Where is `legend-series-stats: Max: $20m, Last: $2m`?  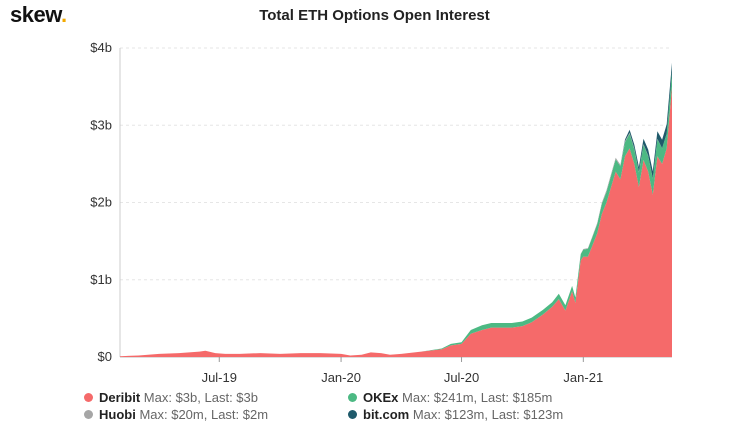
legend-series-stats: Max: $20m, Last: $2m is located at coordinates (204, 414).